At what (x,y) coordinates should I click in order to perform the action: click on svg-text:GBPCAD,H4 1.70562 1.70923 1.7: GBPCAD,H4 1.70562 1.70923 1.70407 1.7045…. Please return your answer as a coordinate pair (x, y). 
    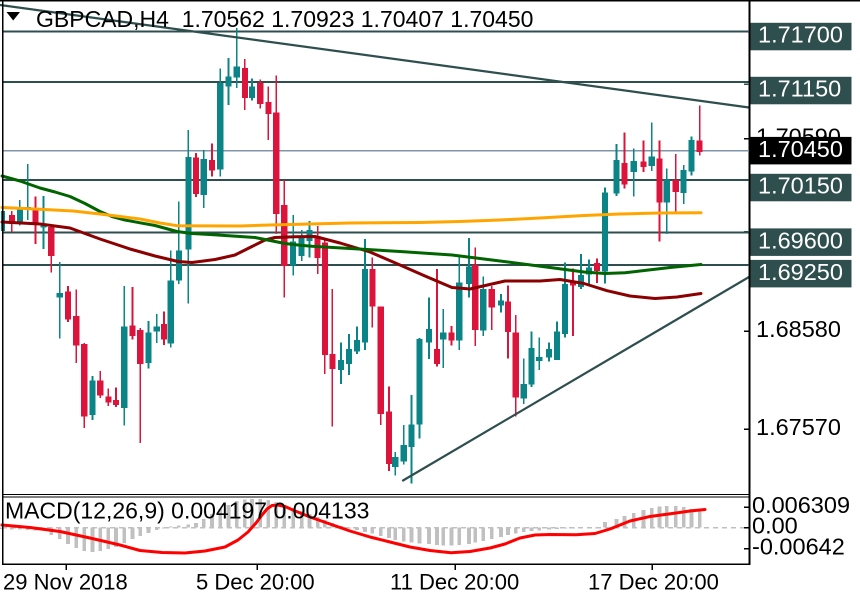
    Looking at the image, I should click on (284, 19).